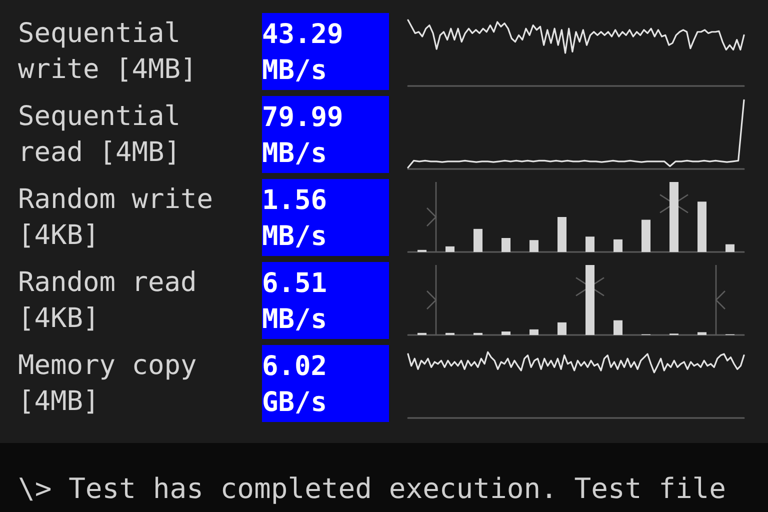 This screenshot has width=768, height=512. Describe the element at coordinates (108, 384) in the screenshot. I see `text: Memory copy [4MB]` at that location.